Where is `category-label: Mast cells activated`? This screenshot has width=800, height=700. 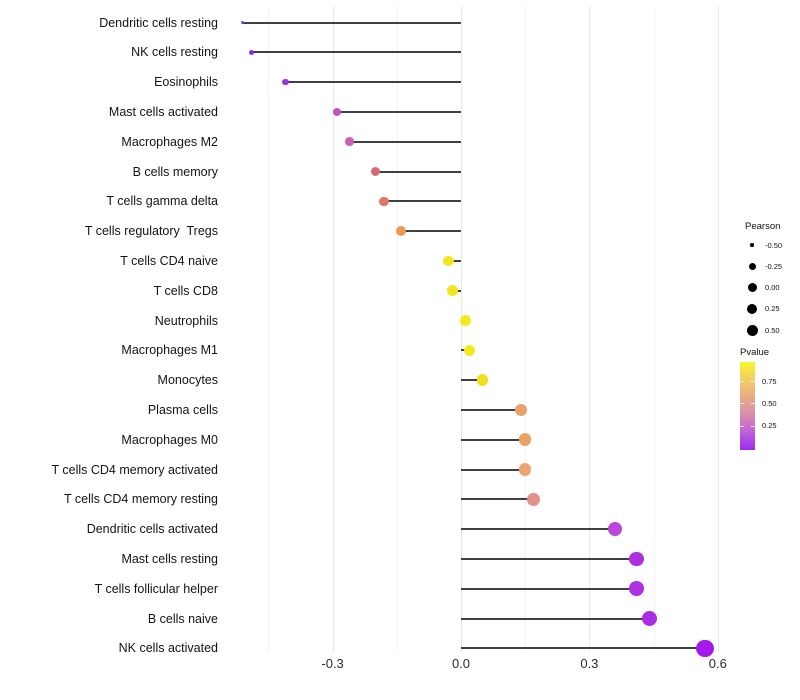
category-label: Mast cells activated is located at coordinates (163, 111).